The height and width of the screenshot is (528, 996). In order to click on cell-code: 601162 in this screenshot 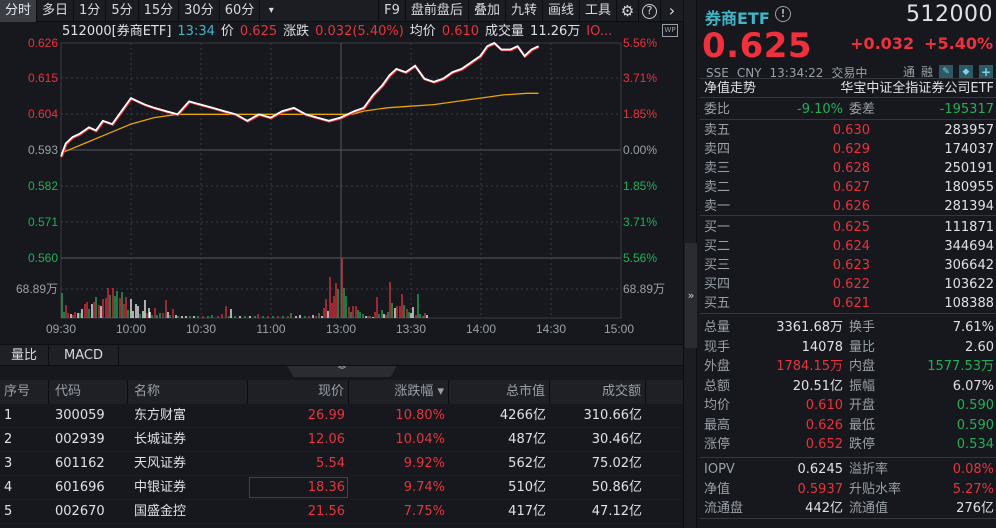, I will do `click(80, 463)`.